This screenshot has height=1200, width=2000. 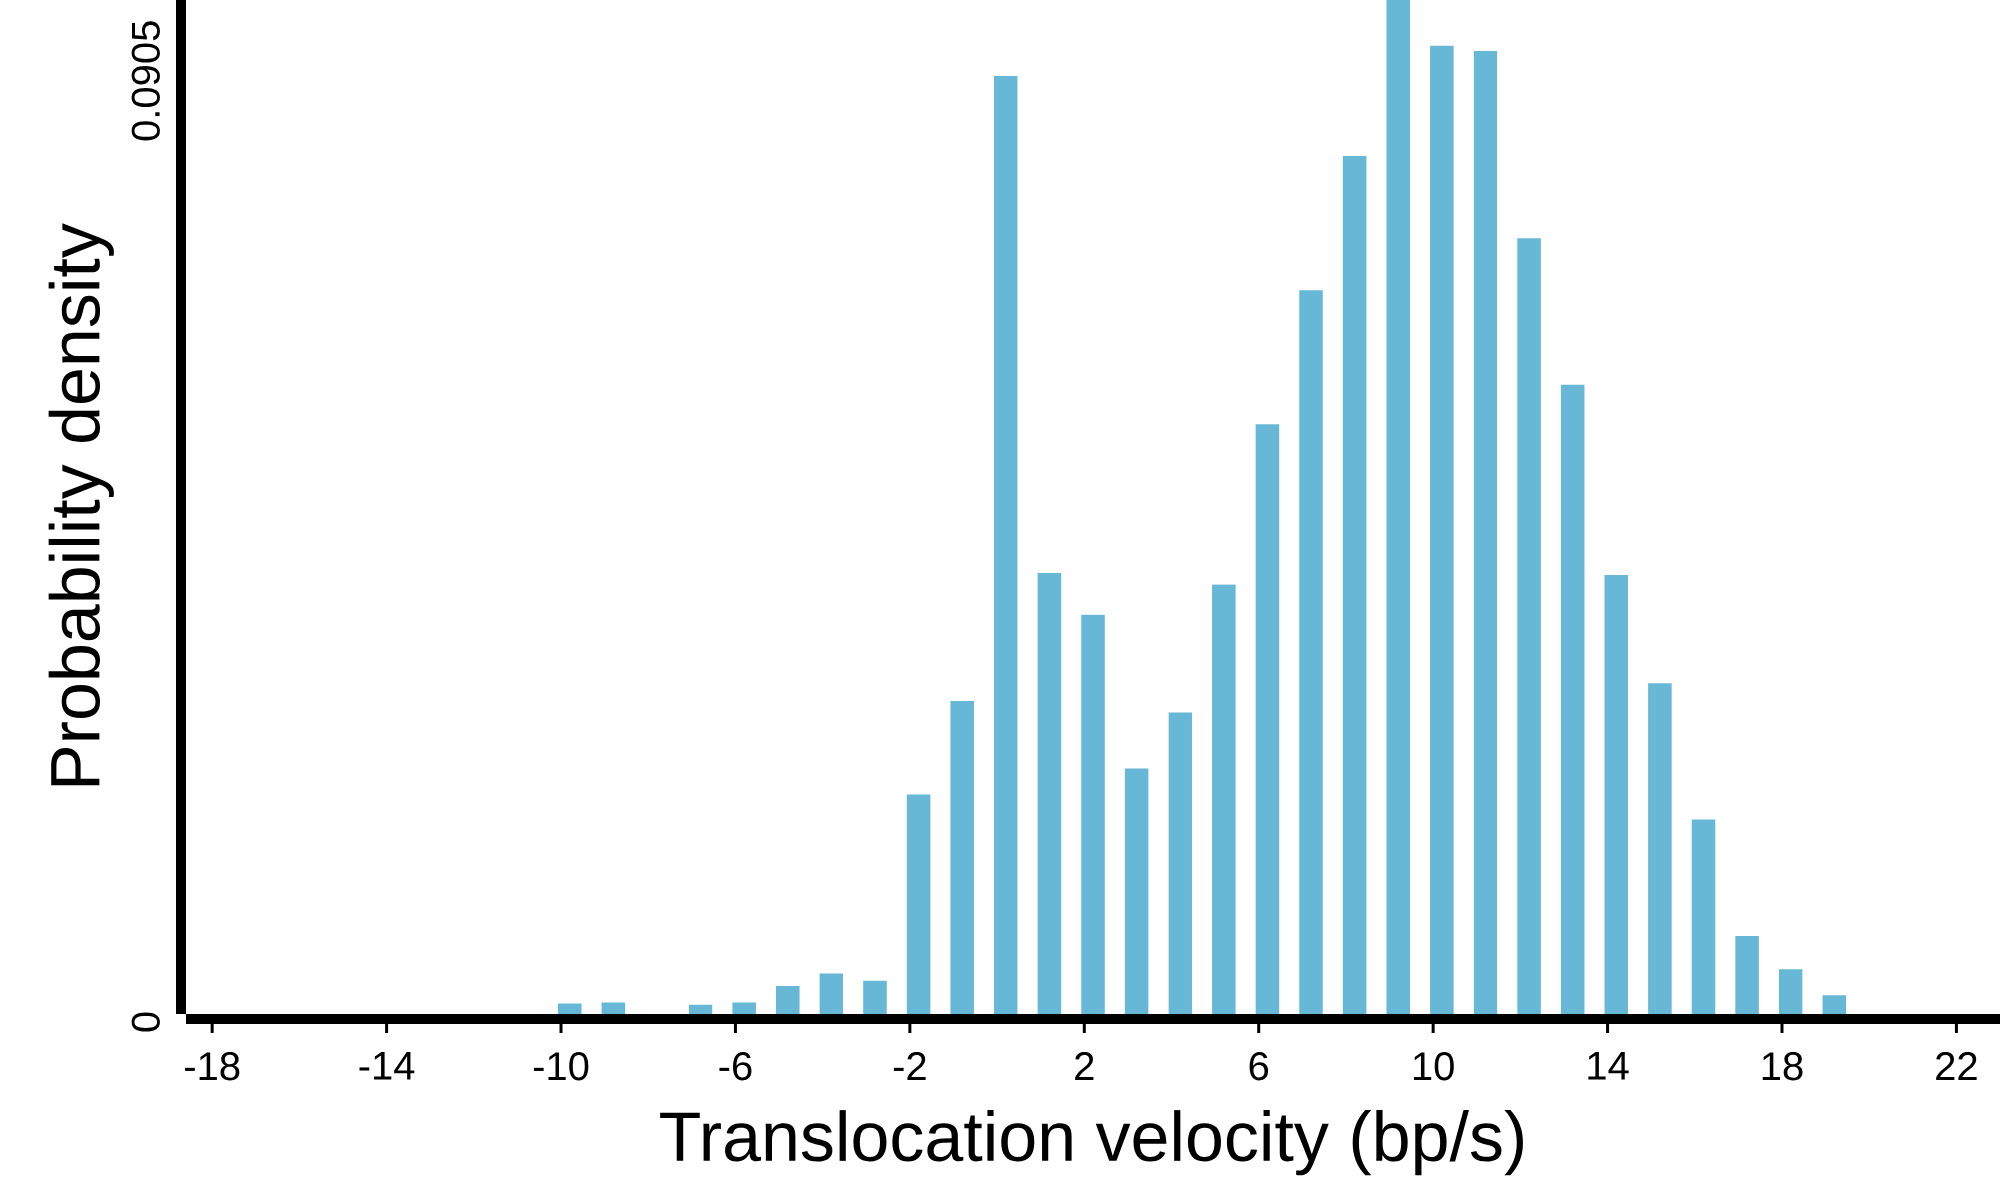 I want to click on x-tick-label: -14, so click(x=387, y=1066).